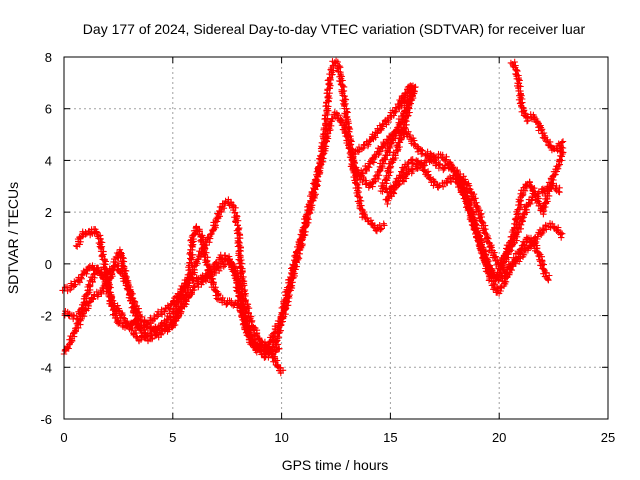  I want to click on x-tick-label: 5, so click(172, 437).